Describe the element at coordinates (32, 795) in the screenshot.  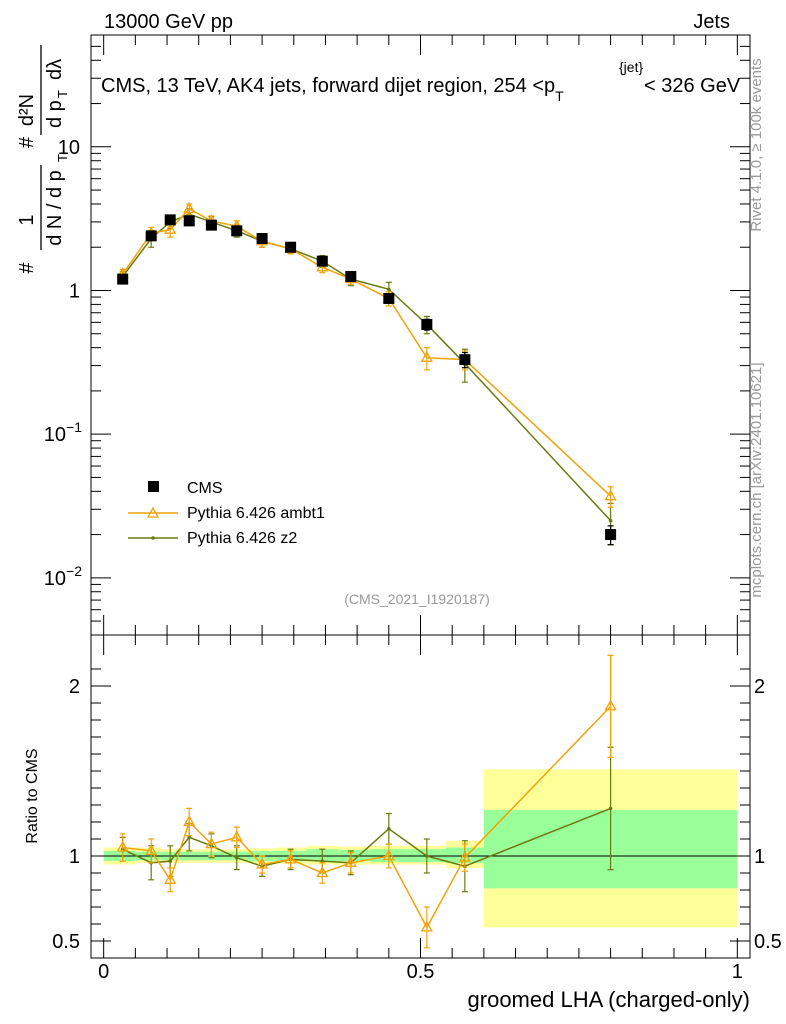
I see `ratio-y-axis-label: Ratio to CMS` at that location.